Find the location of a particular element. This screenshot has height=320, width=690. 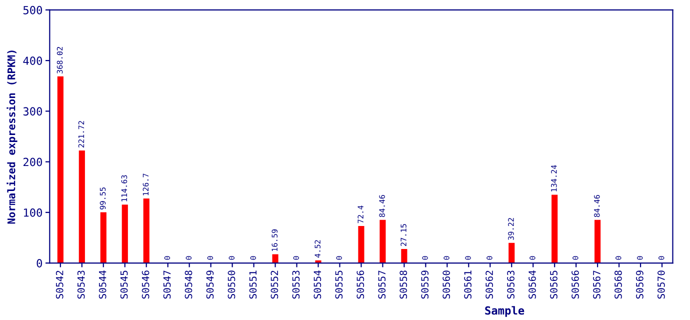

x-tick-label: S0545 is located at coordinates (124, 284).